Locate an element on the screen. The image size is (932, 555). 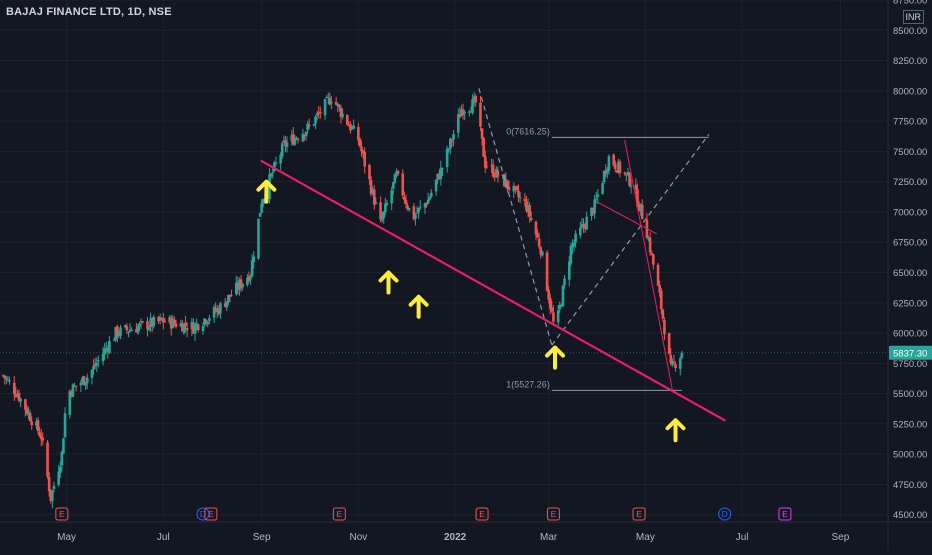
dividend-icon is located at coordinates (203, 514).